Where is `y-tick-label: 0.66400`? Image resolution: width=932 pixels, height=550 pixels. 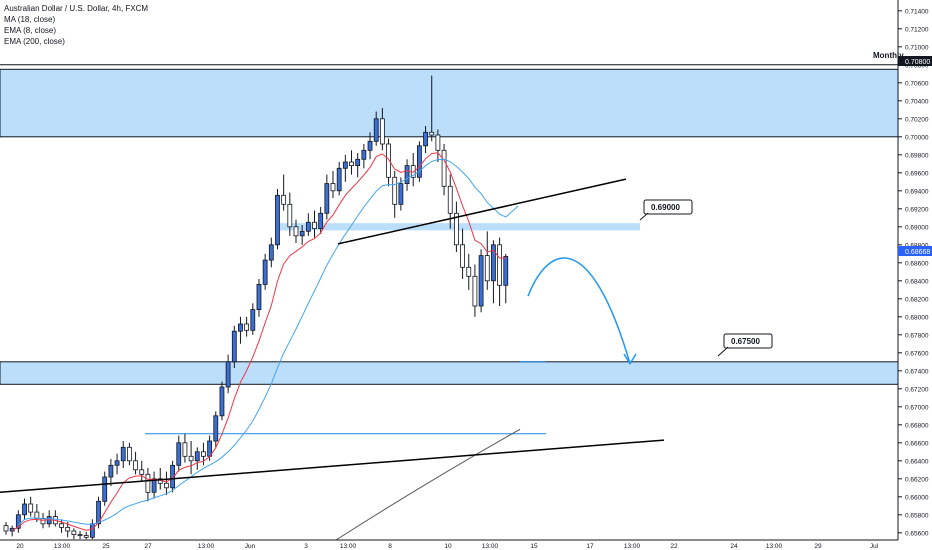 y-tick-label: 0.66400 is located at coordinates (917, 461).